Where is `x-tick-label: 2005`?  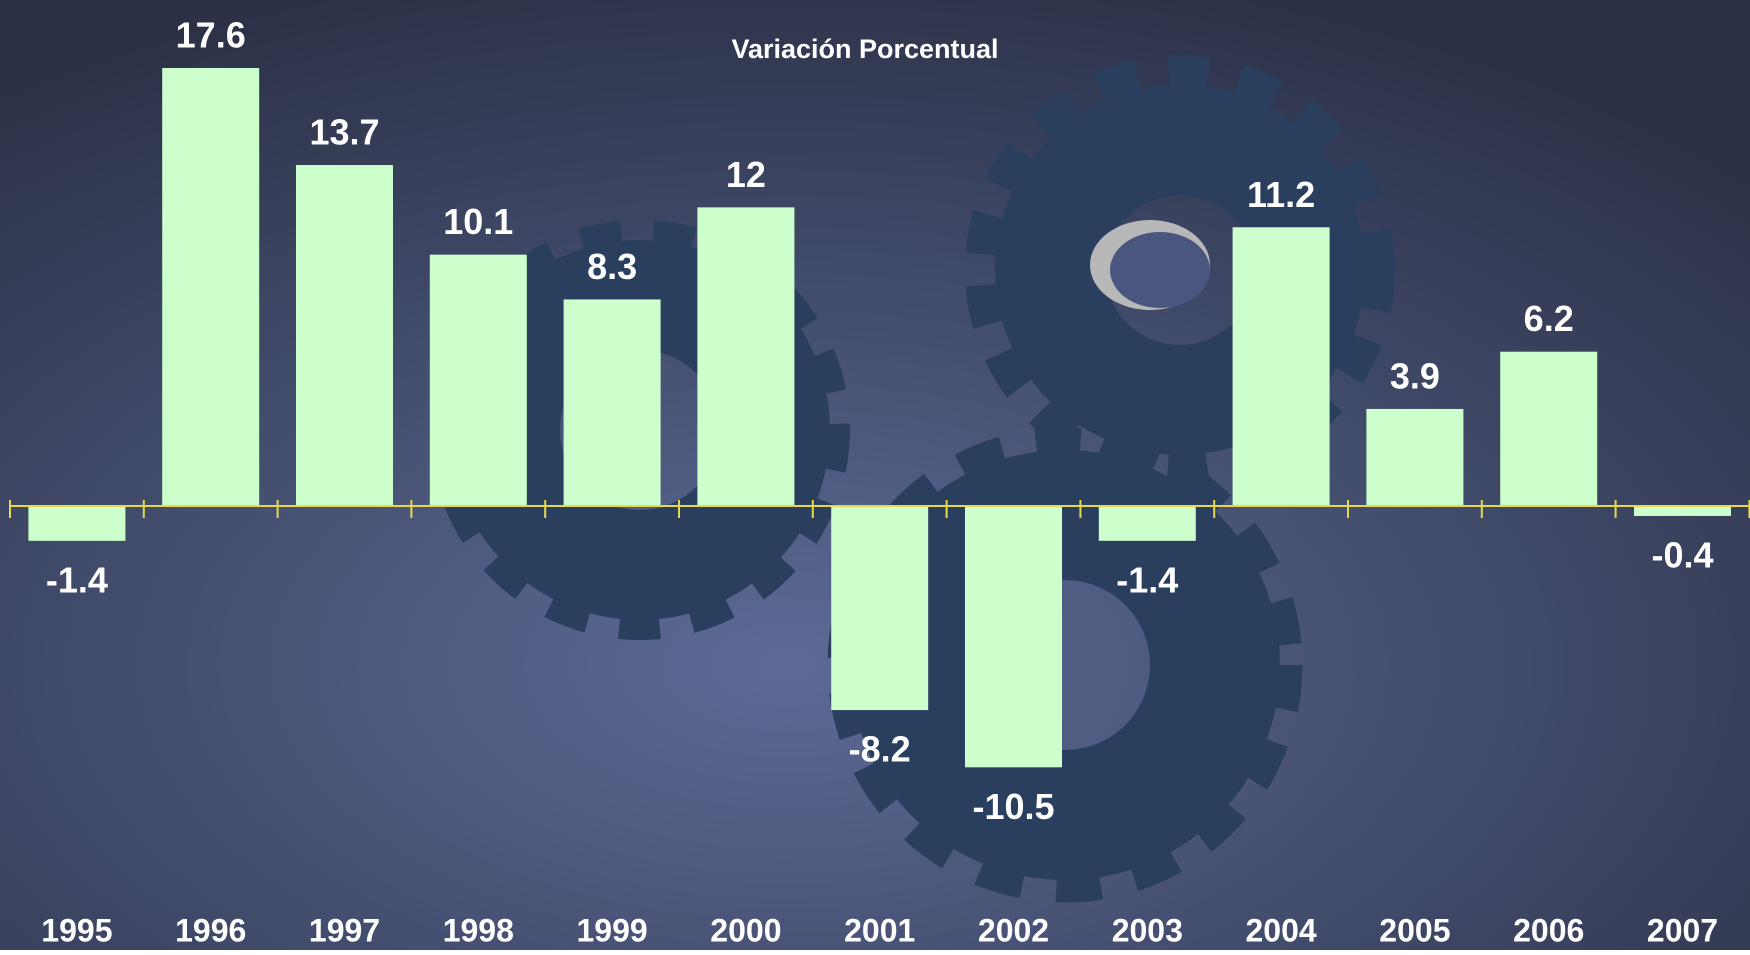
x-tick-label: 2005 is located at coordinates (1414, 930).